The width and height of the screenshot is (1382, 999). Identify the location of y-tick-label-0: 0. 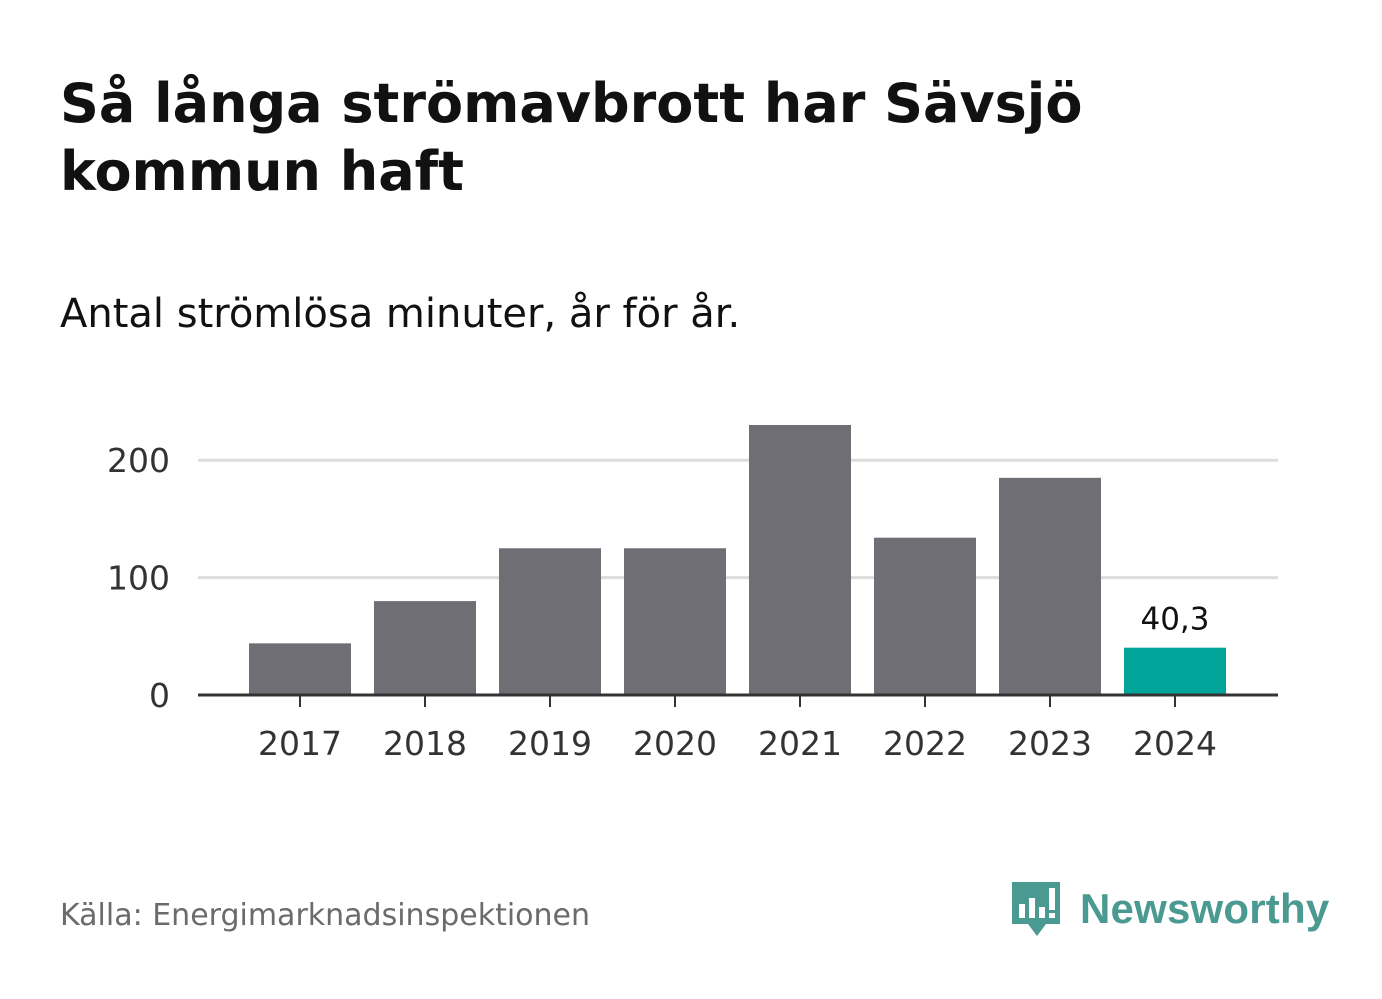
(159, 695).